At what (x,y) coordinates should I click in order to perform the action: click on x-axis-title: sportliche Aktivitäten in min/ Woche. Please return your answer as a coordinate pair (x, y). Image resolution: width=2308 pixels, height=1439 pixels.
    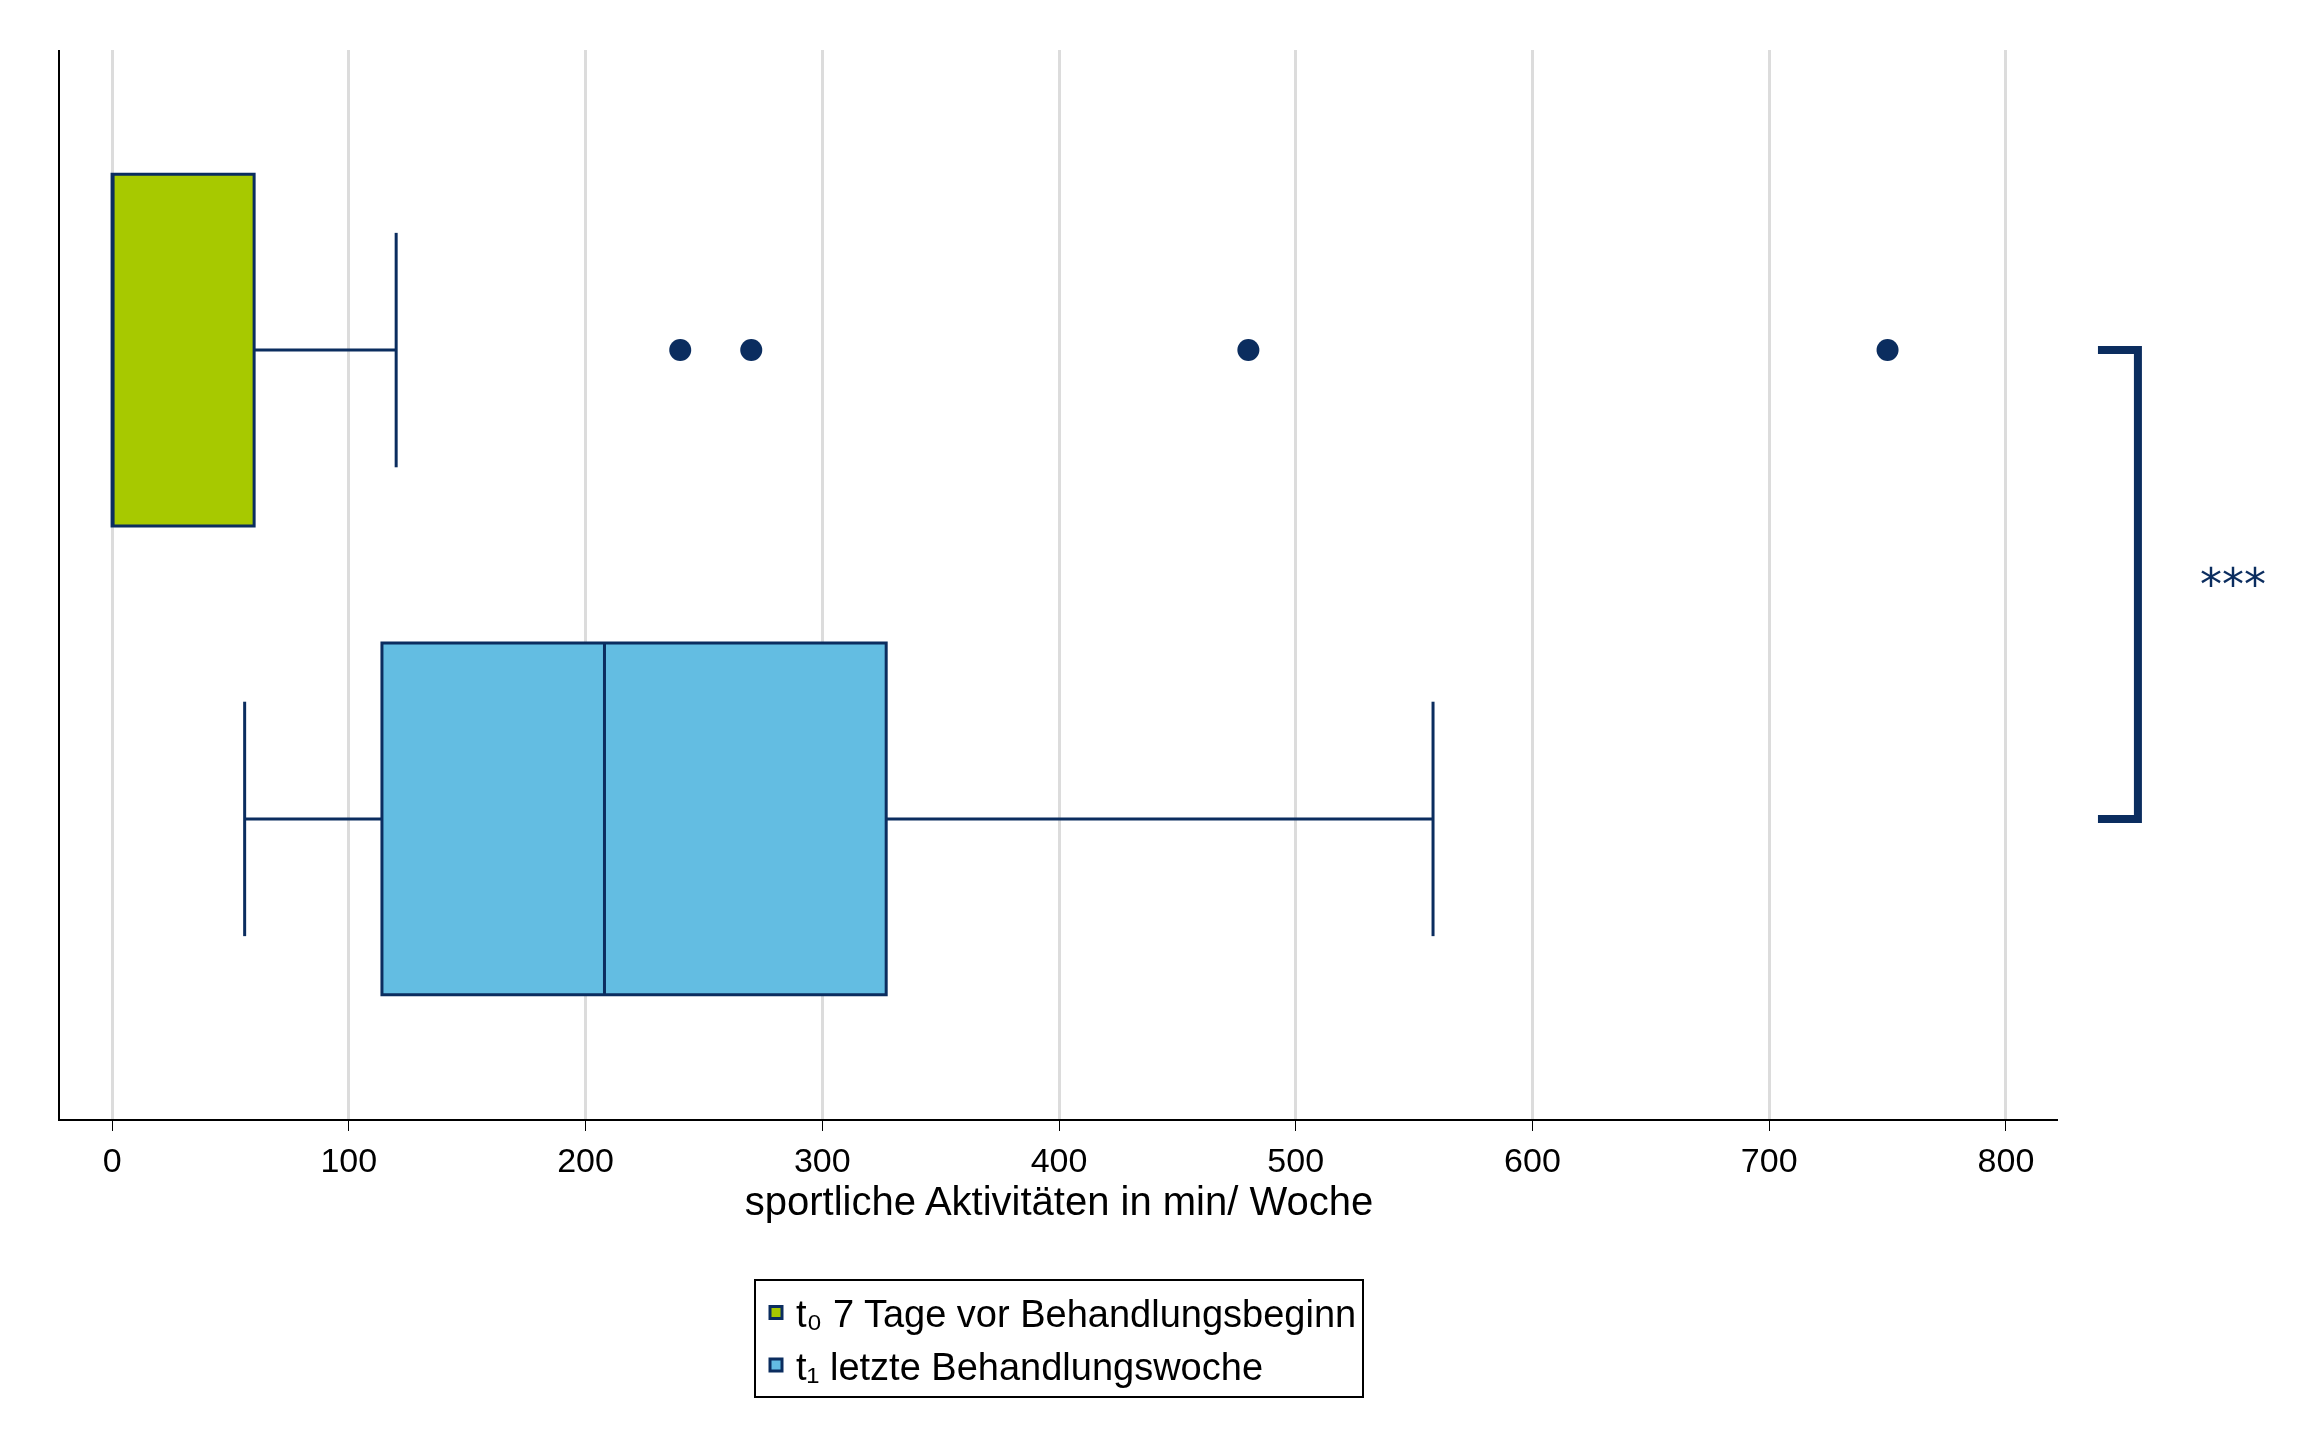
    Looking at the image, I should click on (1059, 1200).